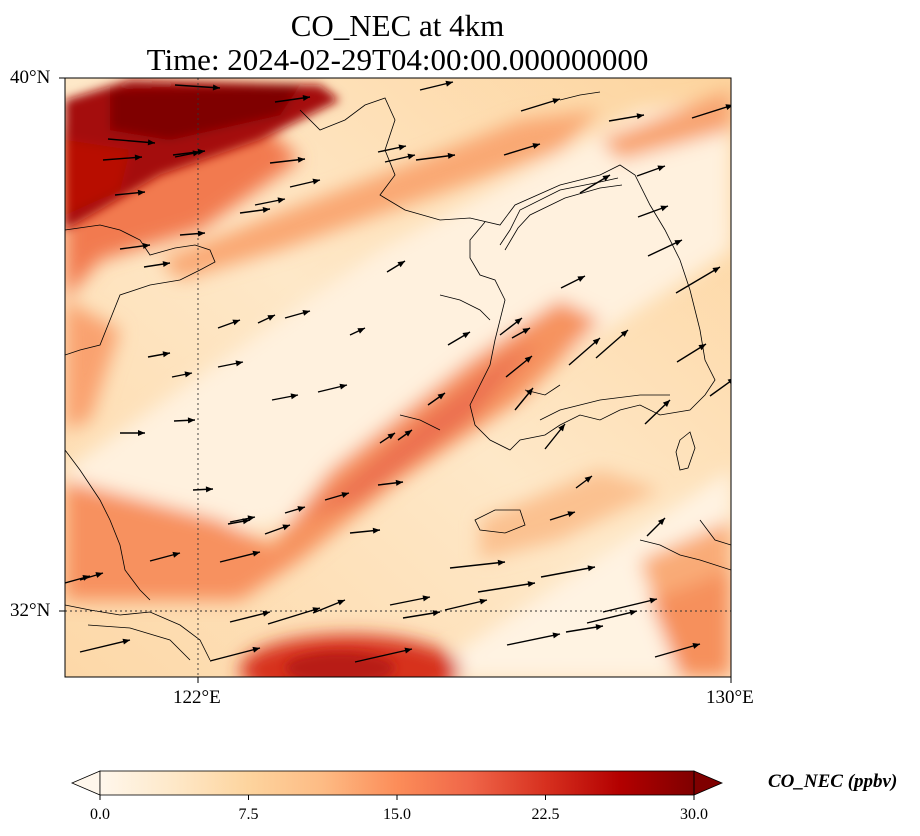 Image resolution: width=920 pixels, height=836 pixels. I want to click on colorbar-extend-max, so click(708, 783).